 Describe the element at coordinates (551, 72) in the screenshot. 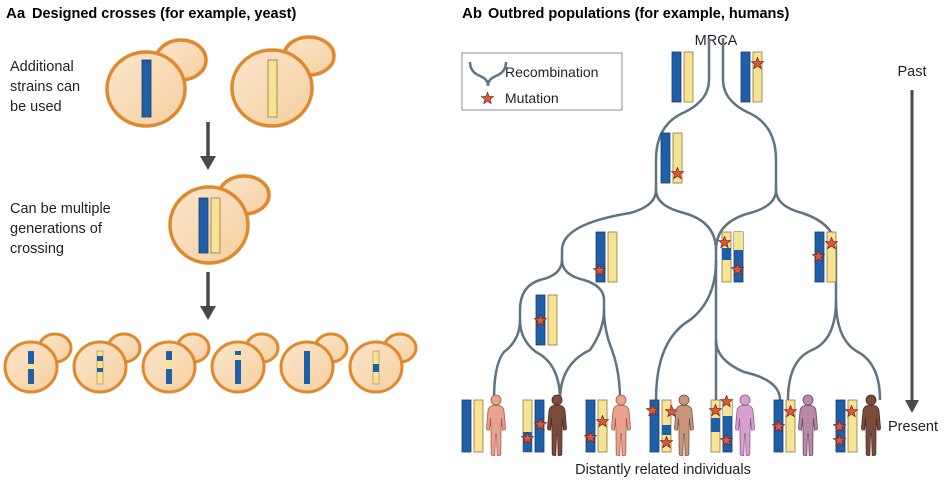

I see `legend-recombination-label: Recombination` at that location.